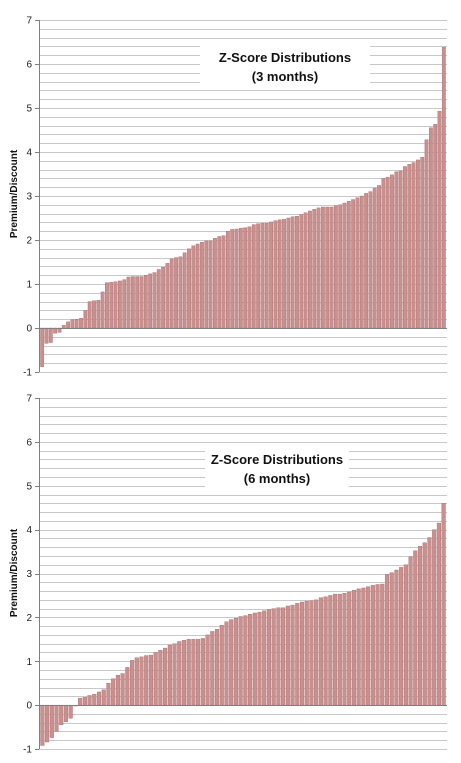 This screenshot has height=763, width=461. Describe the element at coordinates (29, 65) in the screenshot. I see `y-tick-label: 6` at that location.